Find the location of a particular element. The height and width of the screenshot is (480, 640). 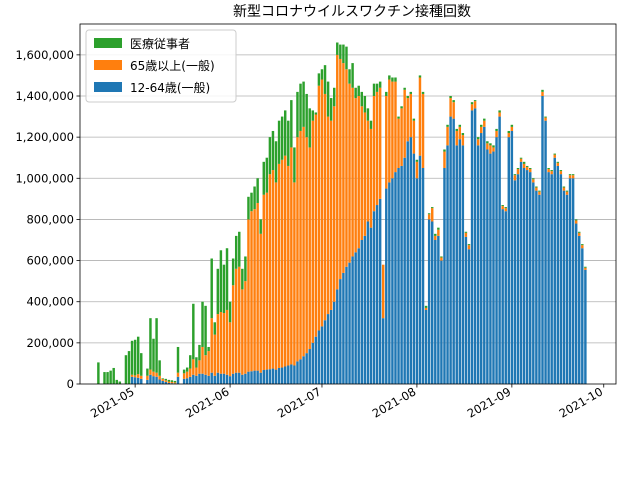

y-tick-label-3: 600,000 is located at coordinates (50, 261).